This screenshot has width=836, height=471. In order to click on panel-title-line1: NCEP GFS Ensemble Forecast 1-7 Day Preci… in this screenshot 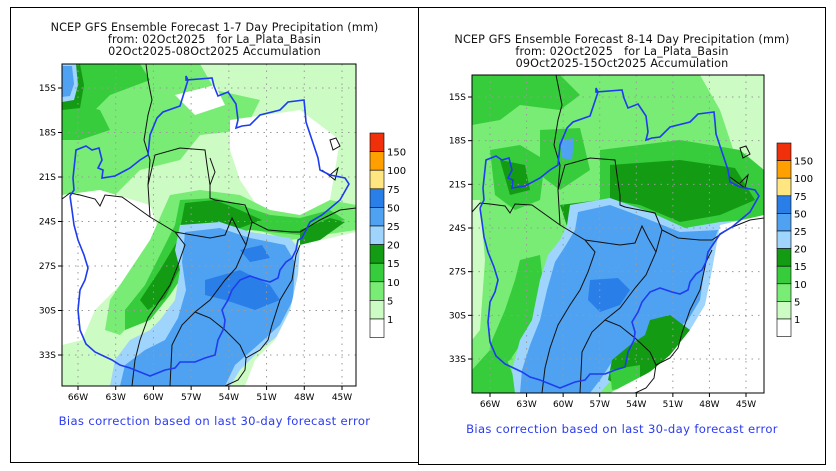, I will do `click(214, 27)`.